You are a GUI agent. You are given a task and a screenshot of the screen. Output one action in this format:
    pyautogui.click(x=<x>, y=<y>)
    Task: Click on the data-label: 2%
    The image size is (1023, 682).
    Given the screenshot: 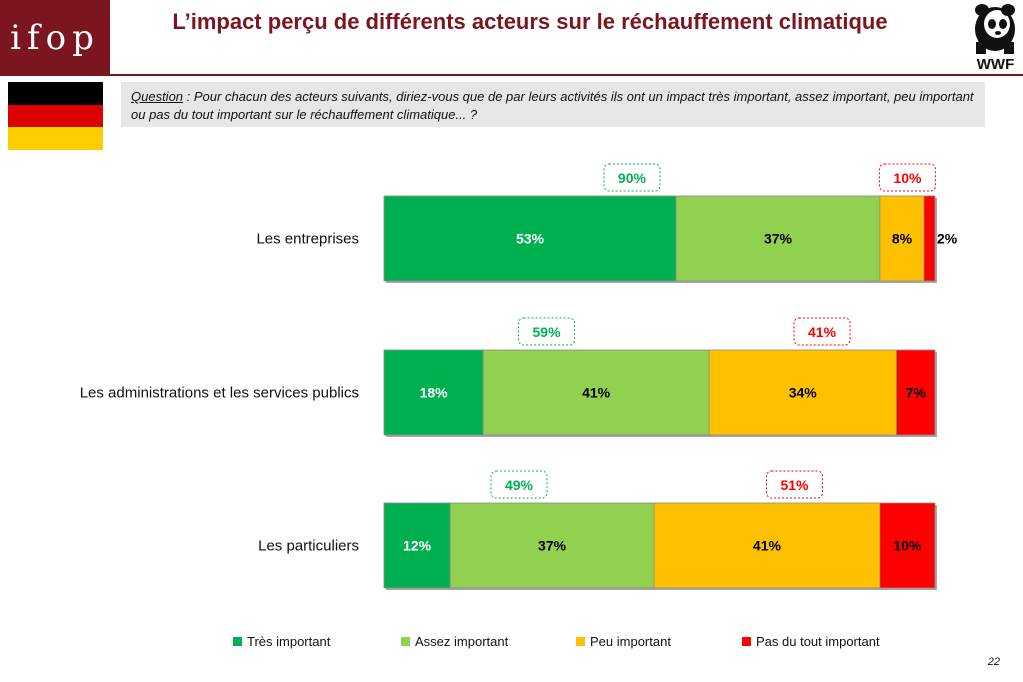 What is the action you would take?
    pyautogui.click(x=947, y=239)
    